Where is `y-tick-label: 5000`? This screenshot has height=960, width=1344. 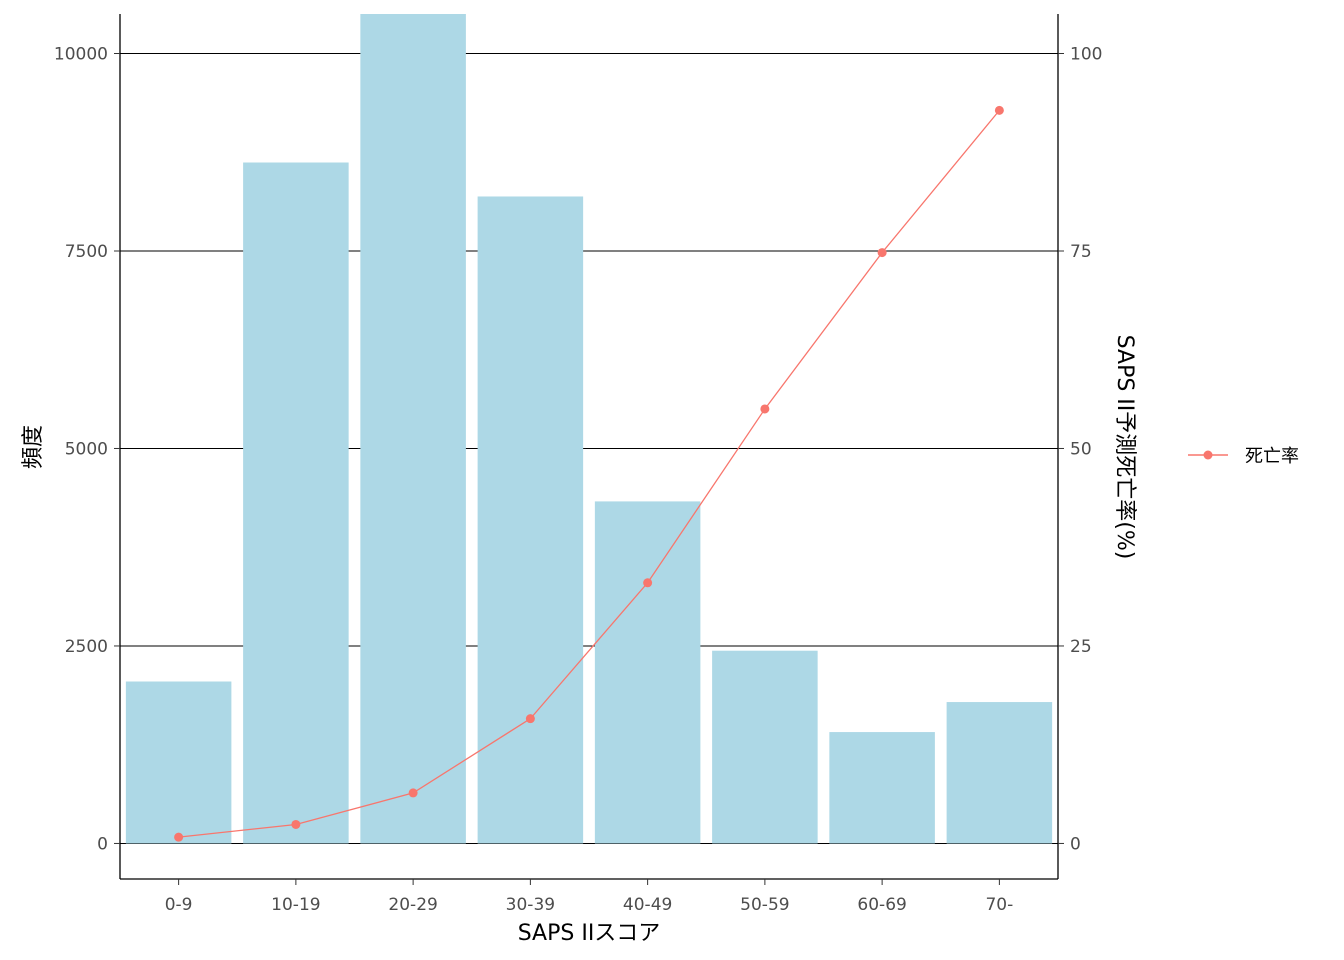
y-tick-label: 5000 is located at coordinates (86, 449).